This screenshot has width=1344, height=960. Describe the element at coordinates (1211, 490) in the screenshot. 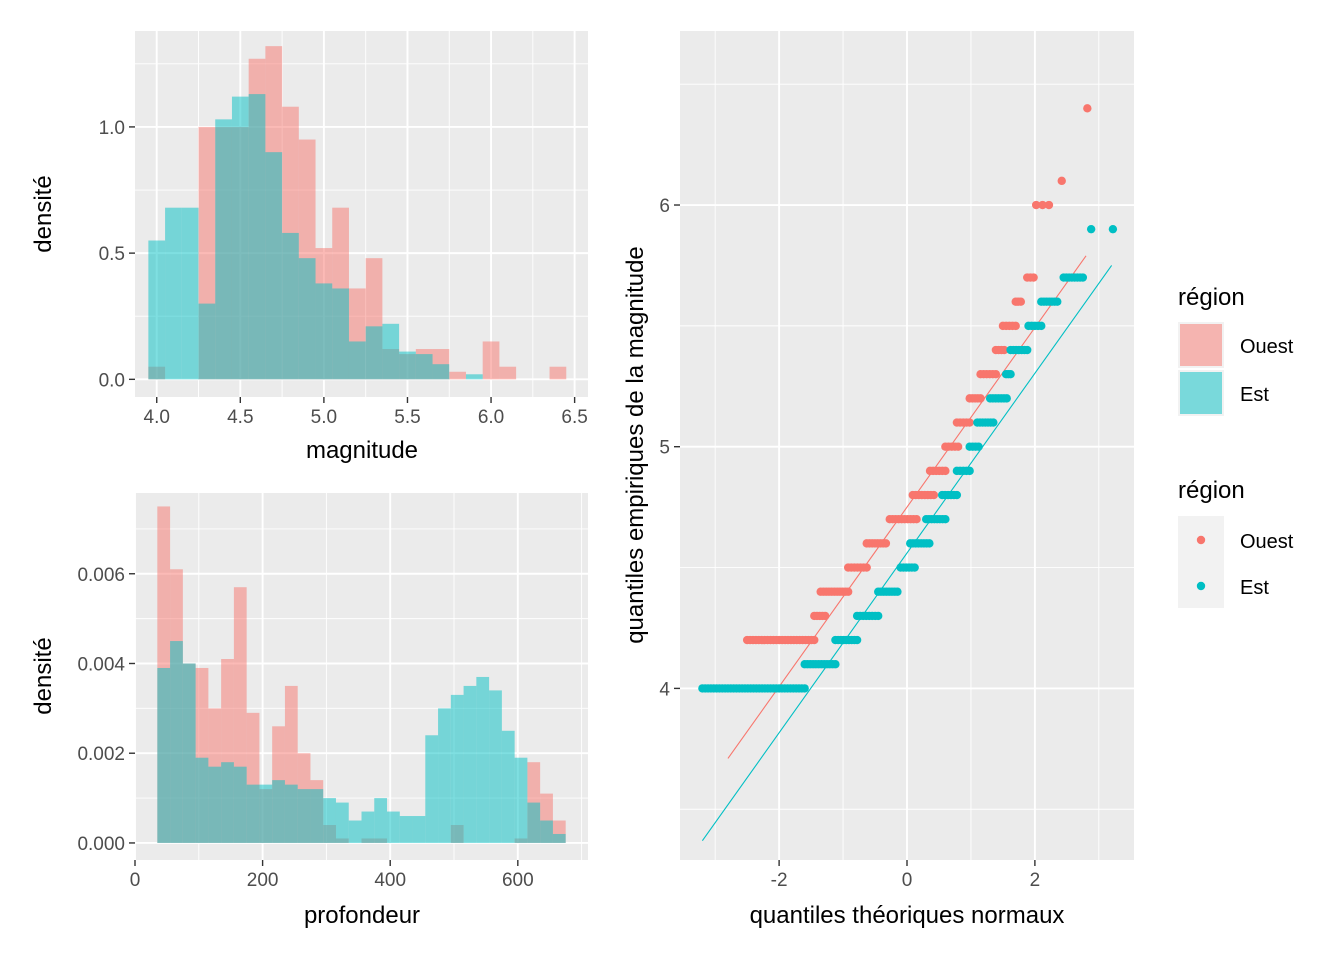

I see `legend-title: région` at that location.